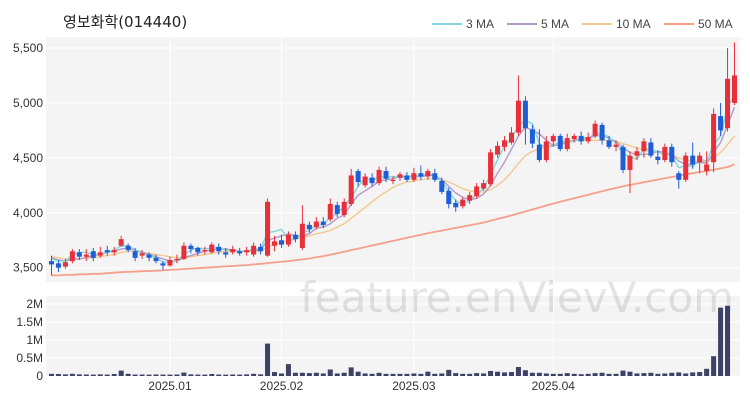 This screenshot has width=750, height=400. Describe the element at coordinates (715, 24) in the screenshot. I see `legend-label-50ma: 50 MA` at that location.